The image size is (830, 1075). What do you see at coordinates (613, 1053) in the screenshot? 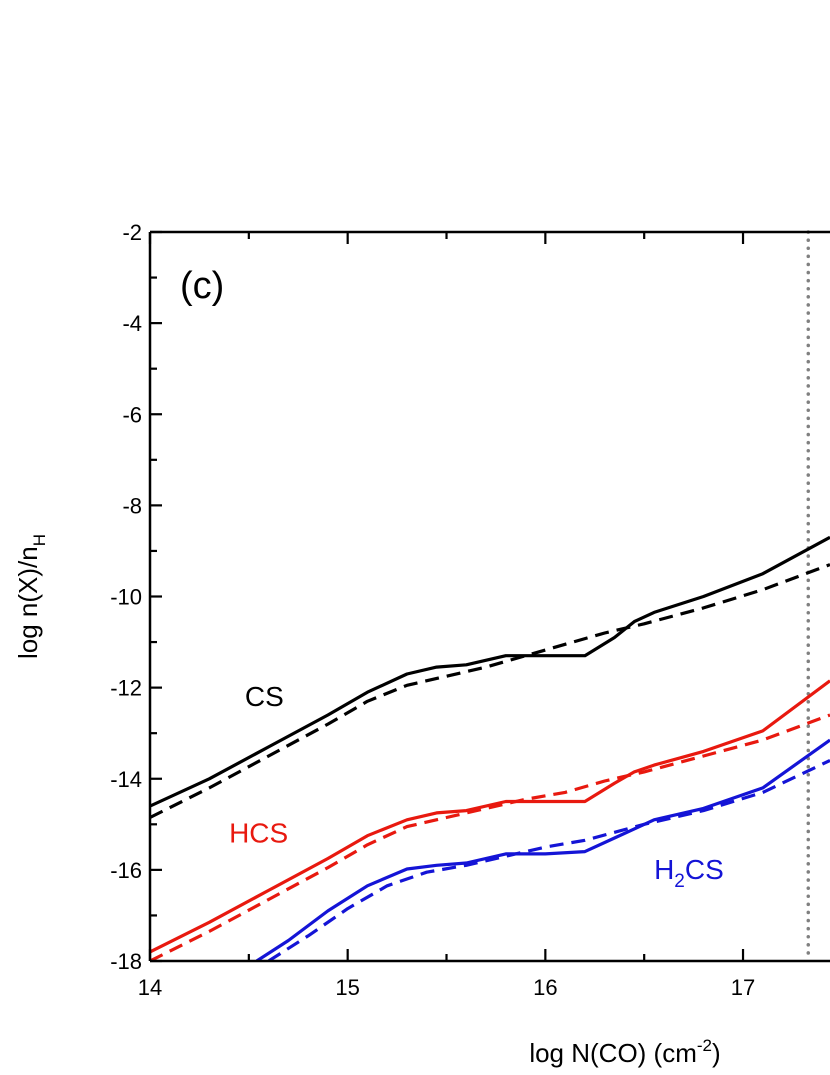
I see `x-axis-title-main: log N(CO) (cm` at bounding box center [613, 1053].